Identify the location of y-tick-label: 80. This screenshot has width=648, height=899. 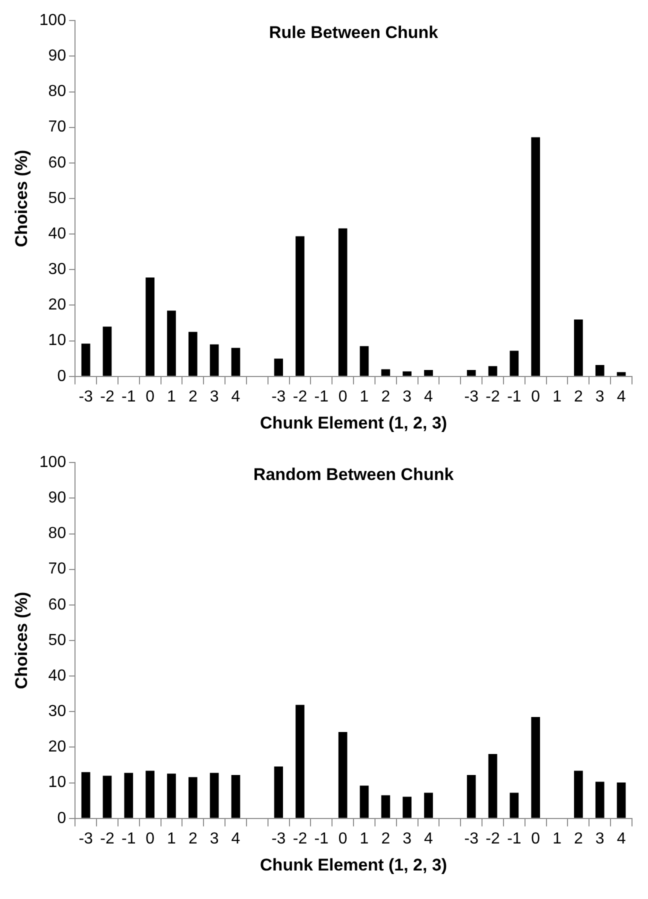
(57, 533).